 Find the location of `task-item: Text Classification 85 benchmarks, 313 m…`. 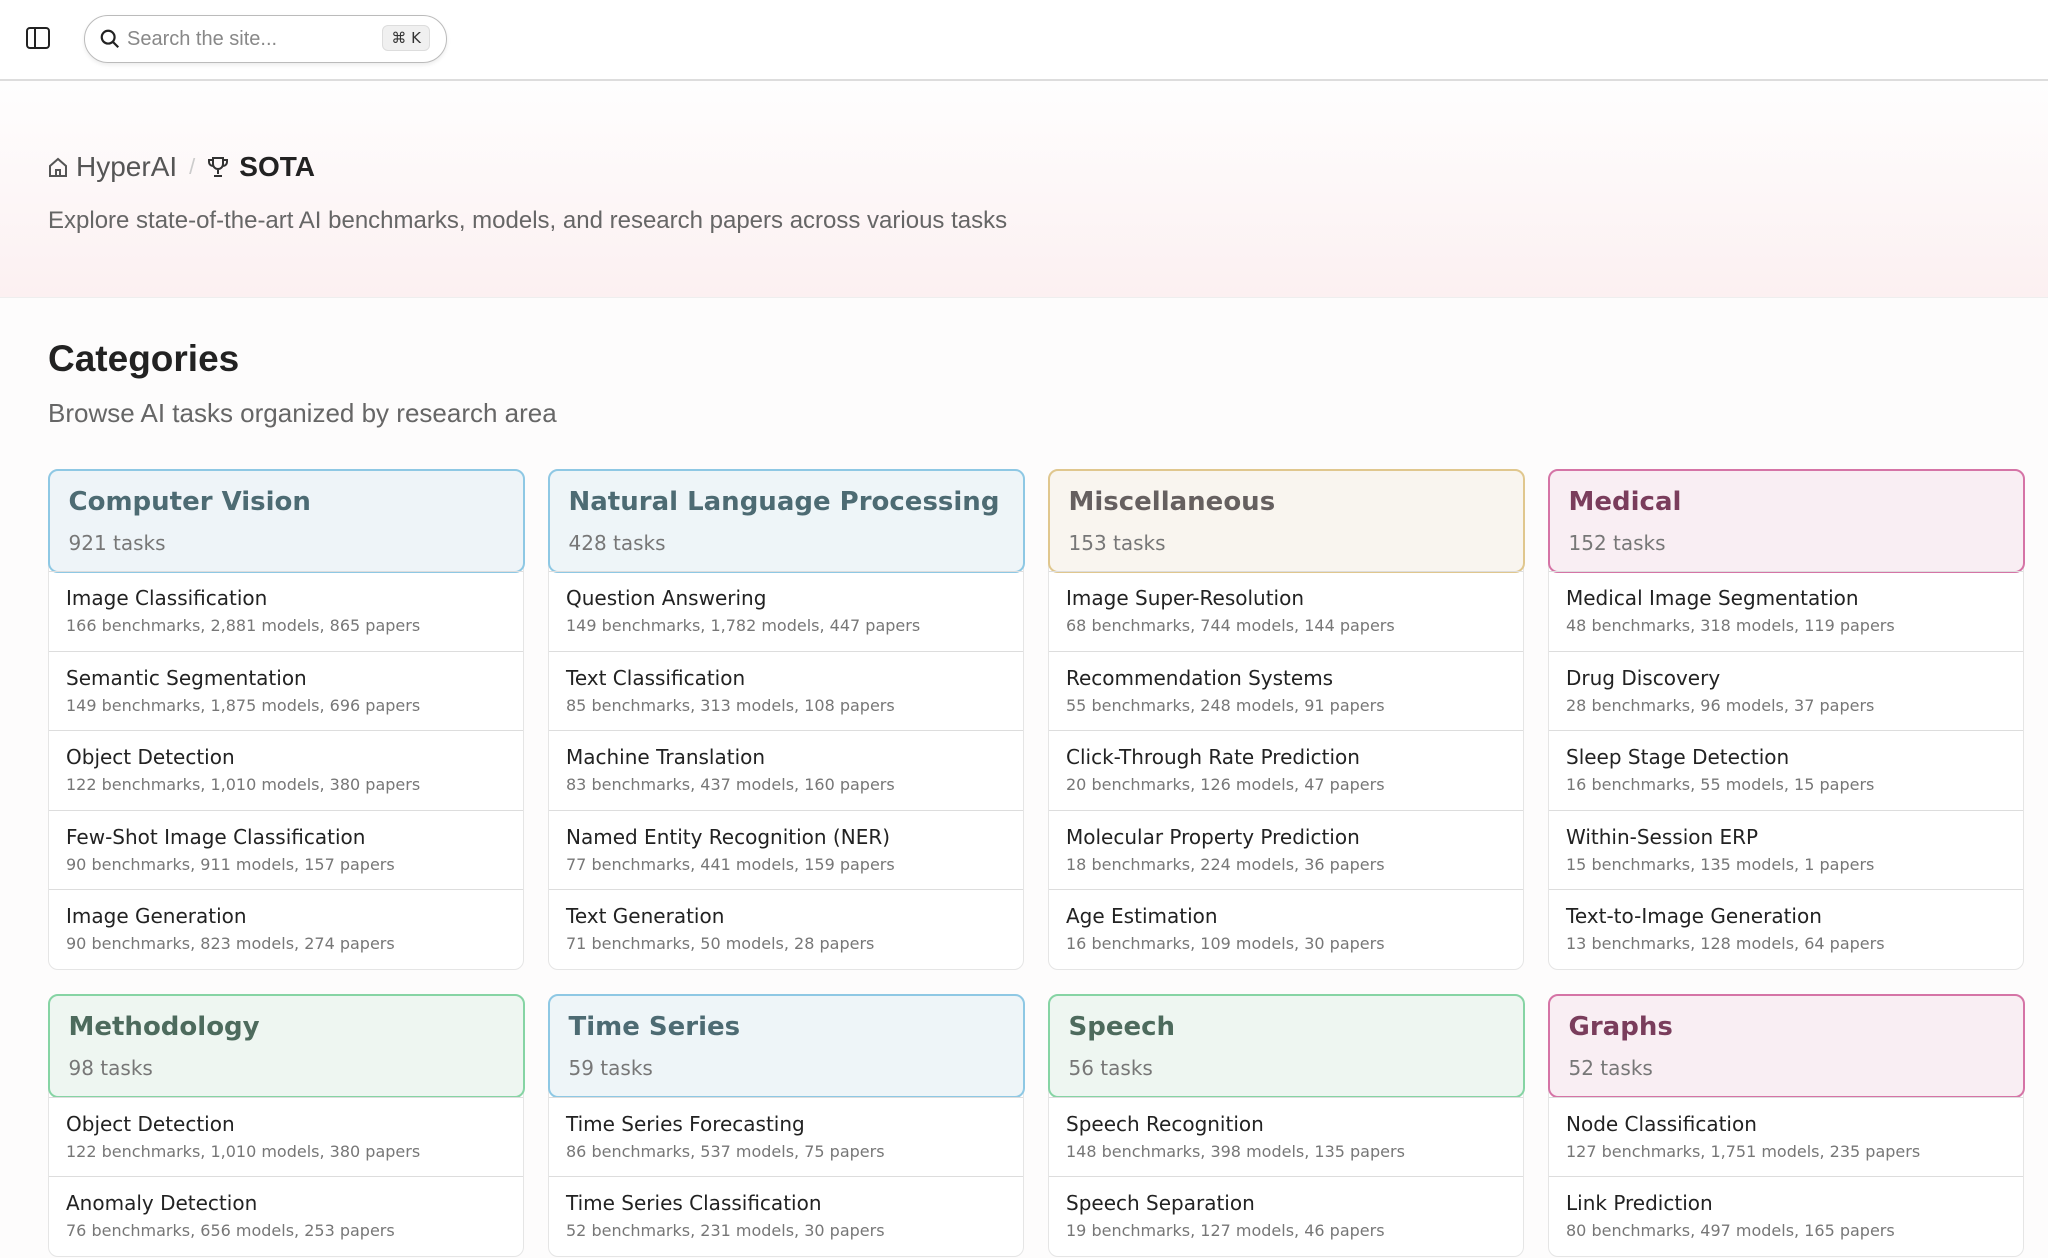

task-item: Text Classification 85 benchmarks, 313 m… is located at coordinates (786, 690).